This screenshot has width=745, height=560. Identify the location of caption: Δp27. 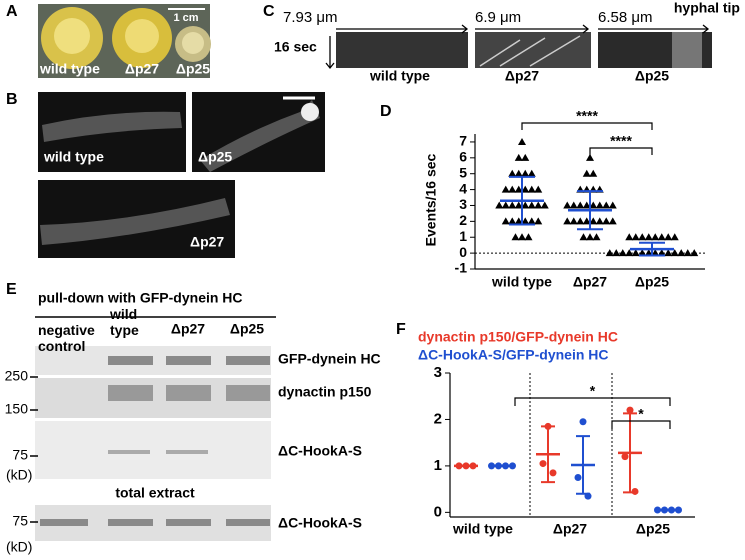
(522, 76).